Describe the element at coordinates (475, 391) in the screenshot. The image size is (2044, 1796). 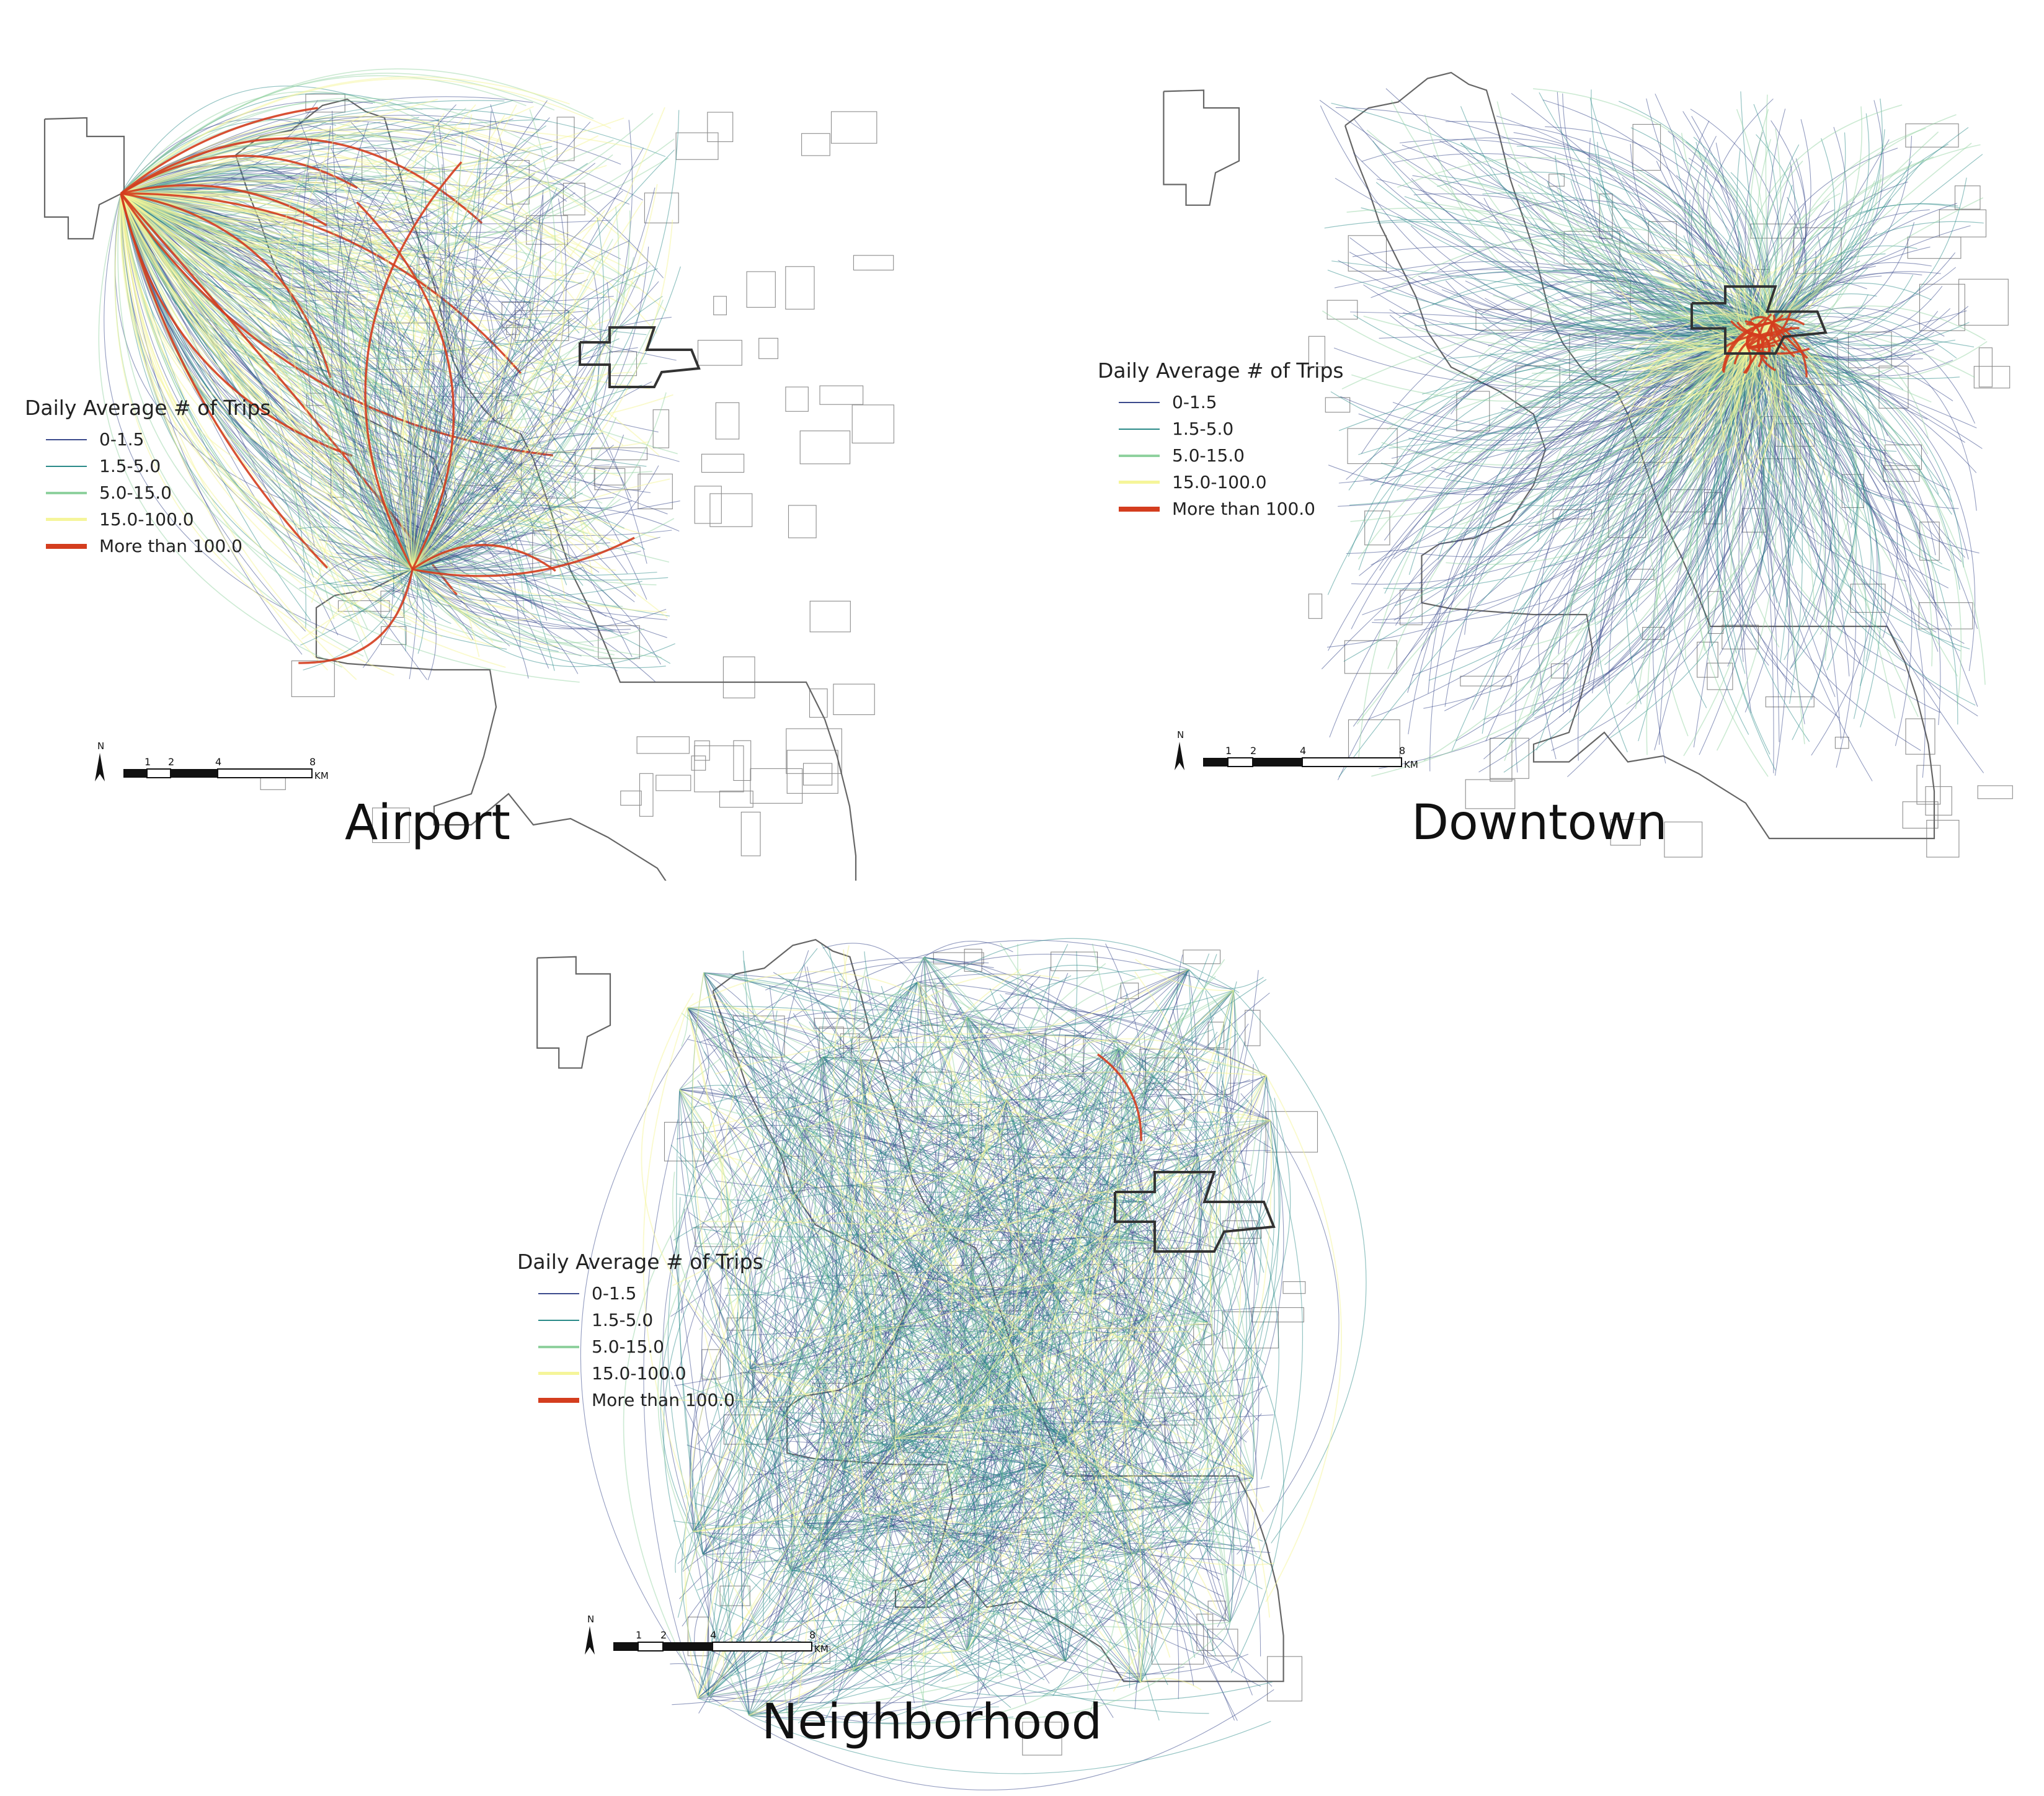
I see `midway-flows` at that location.